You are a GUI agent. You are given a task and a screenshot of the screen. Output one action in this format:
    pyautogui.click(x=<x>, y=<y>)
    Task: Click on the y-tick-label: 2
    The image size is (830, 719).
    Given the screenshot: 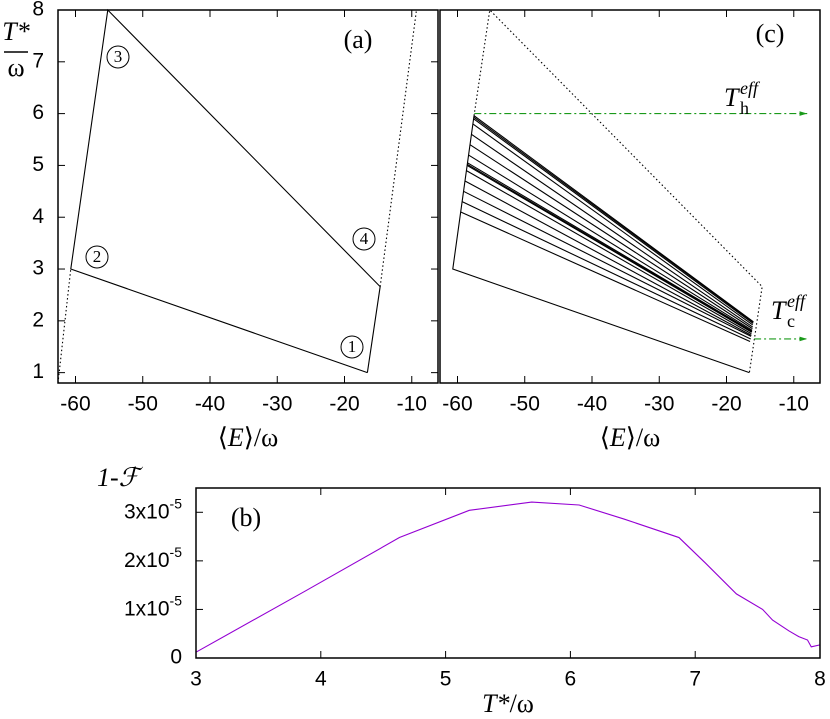 What is the action you would take?
    pyautogui.click(x=38, y=319)
    